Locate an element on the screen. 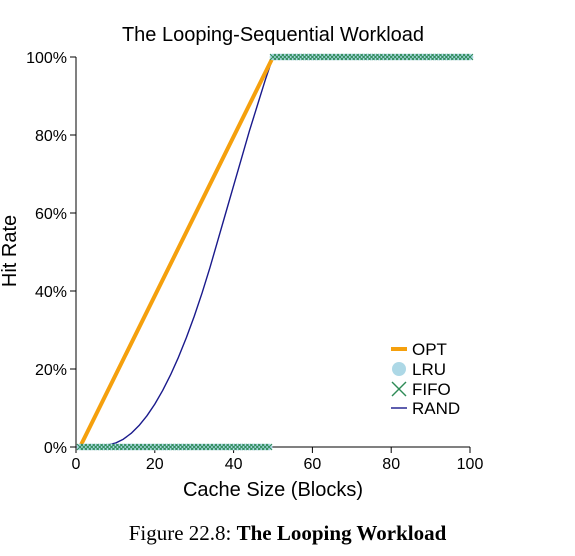 The height and width of the screenshot is (556, 575). x-tick-label: 60 is located at coordinates (313, 464).